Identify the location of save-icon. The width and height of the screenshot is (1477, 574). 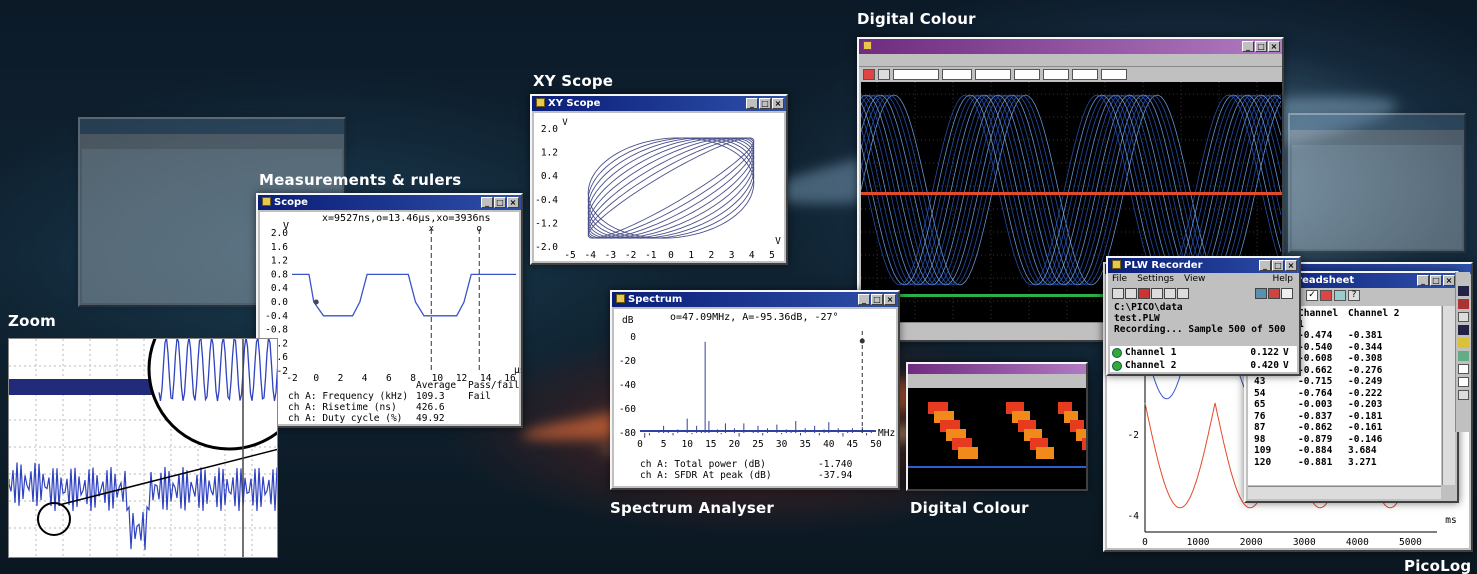
(1118, 293).